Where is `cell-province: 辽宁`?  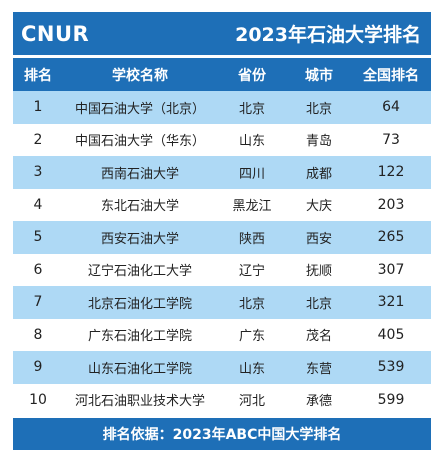
cell-province: 辽宁 is located at coordinates (251, 272).